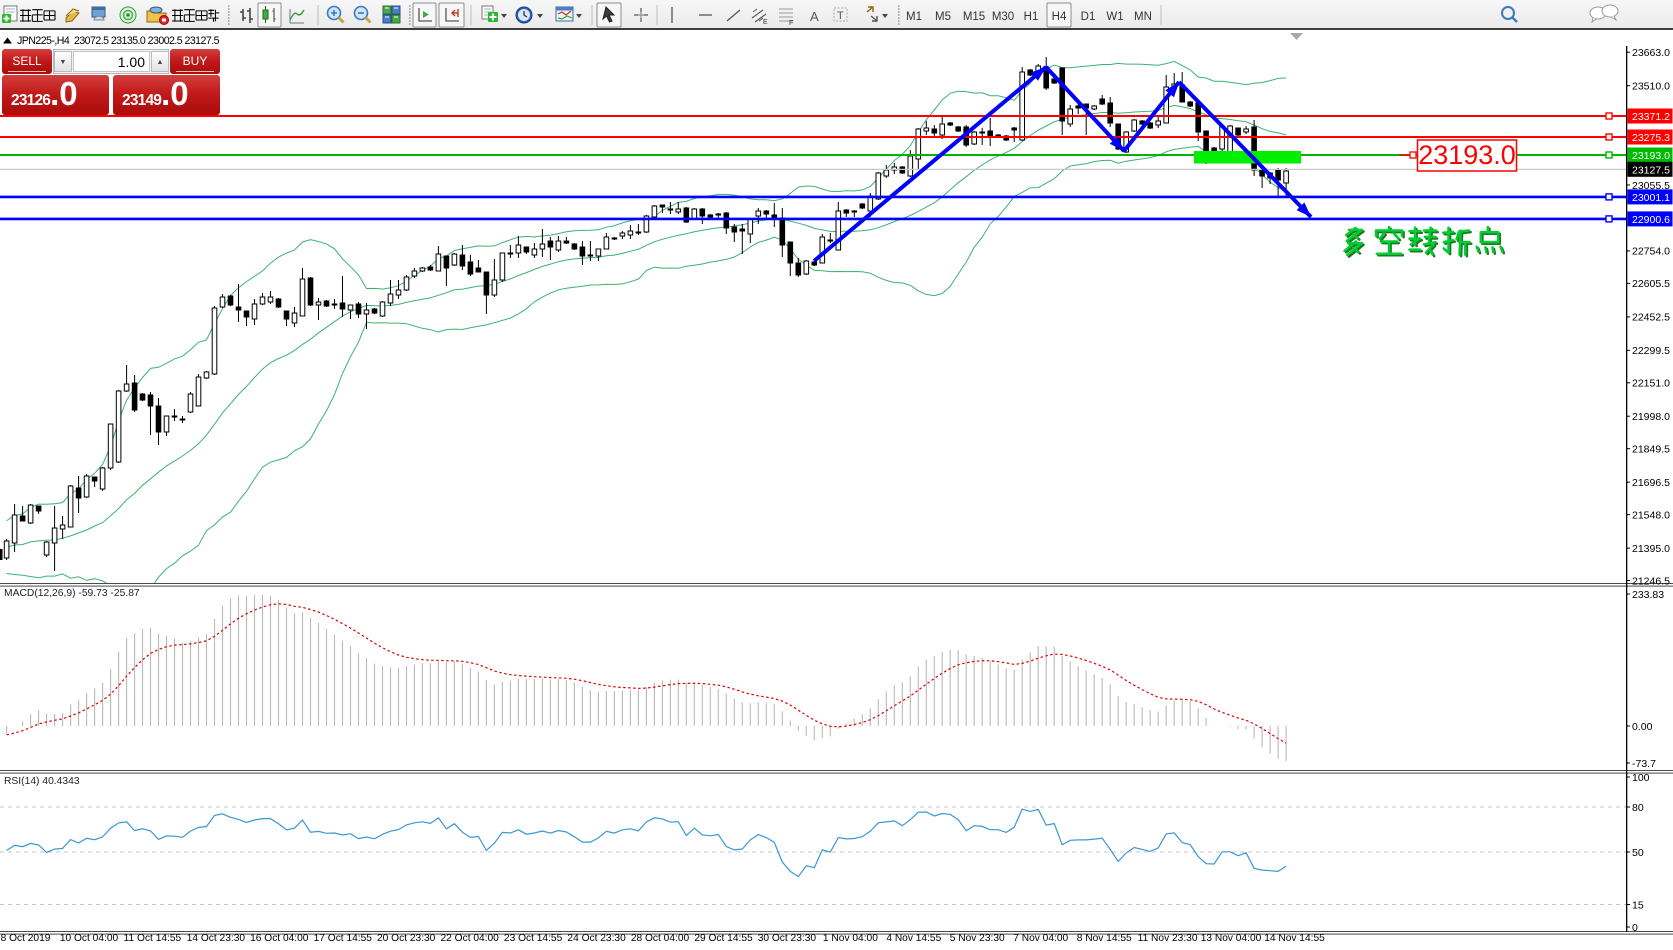  I want to click on svg-text: MN, so click(1143, 17).